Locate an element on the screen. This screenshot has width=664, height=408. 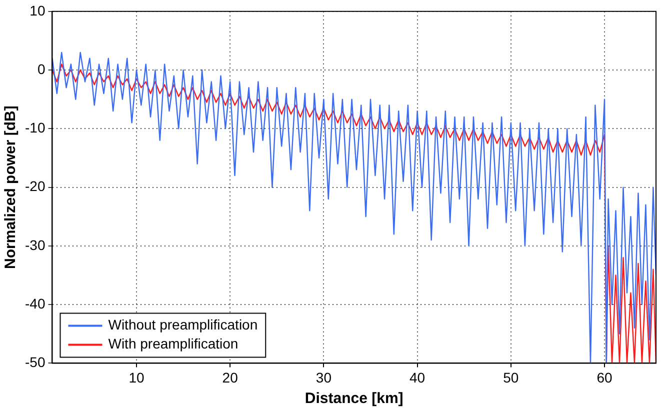
y-tick-label: -50 is located at coordinates (35, 362).